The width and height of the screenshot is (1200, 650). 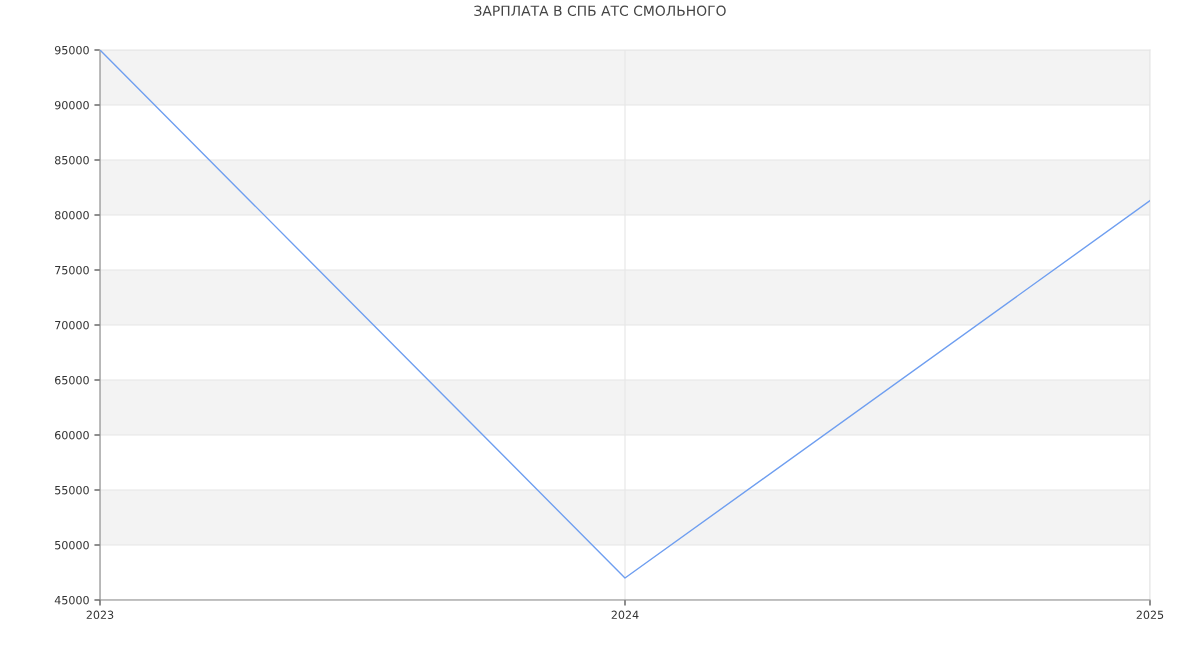 I want to click on y-tick-label: 90000, so click(x=71, y=105).